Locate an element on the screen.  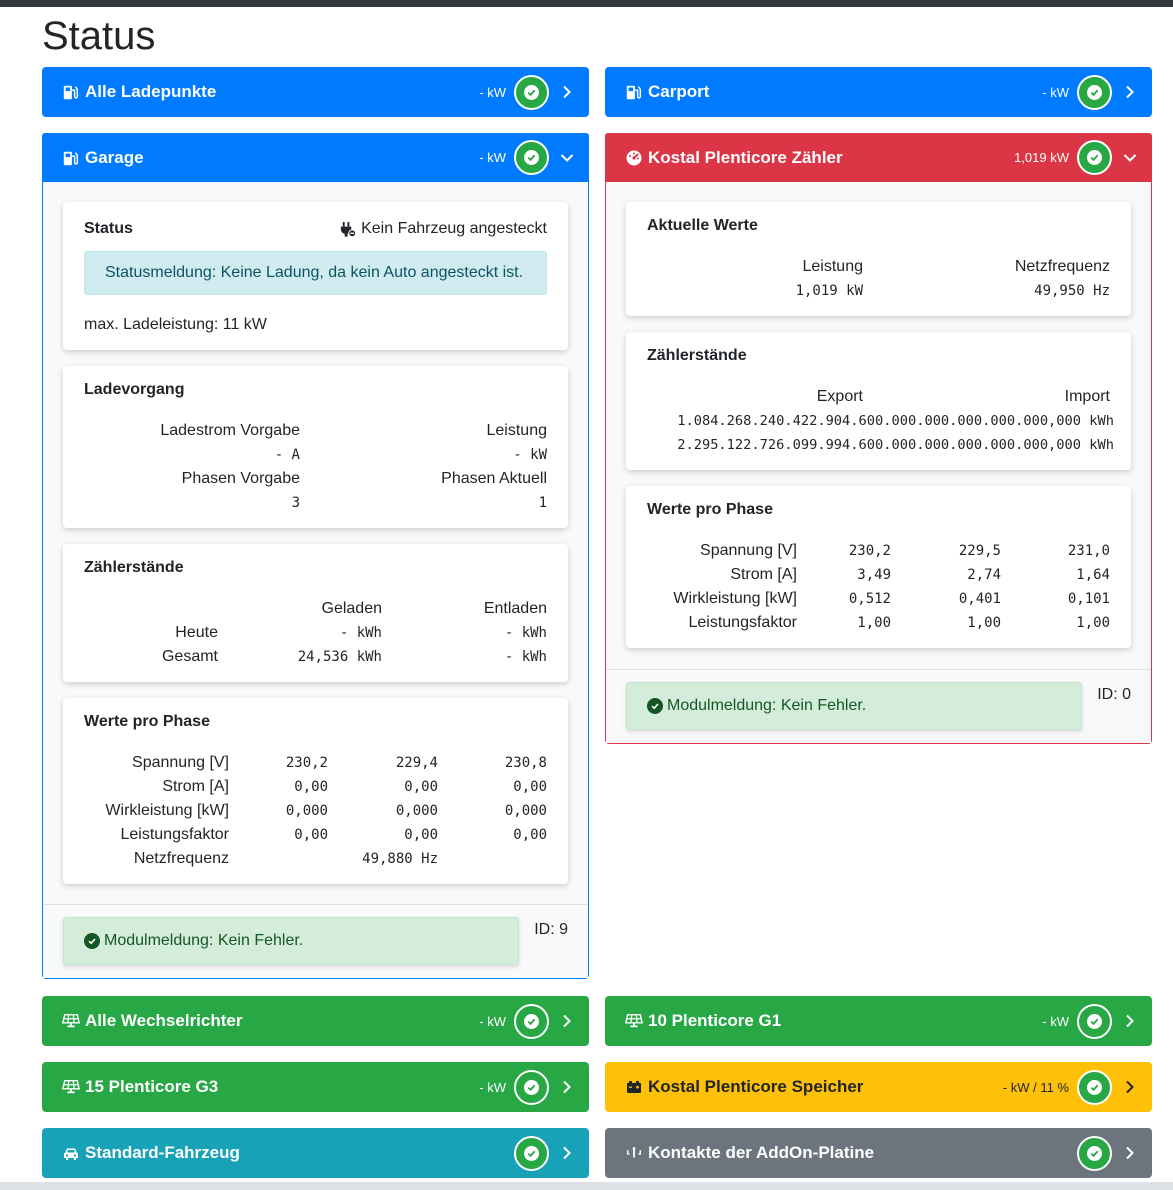
panel-title: Zählerstände is located at coordinates (697, 355).